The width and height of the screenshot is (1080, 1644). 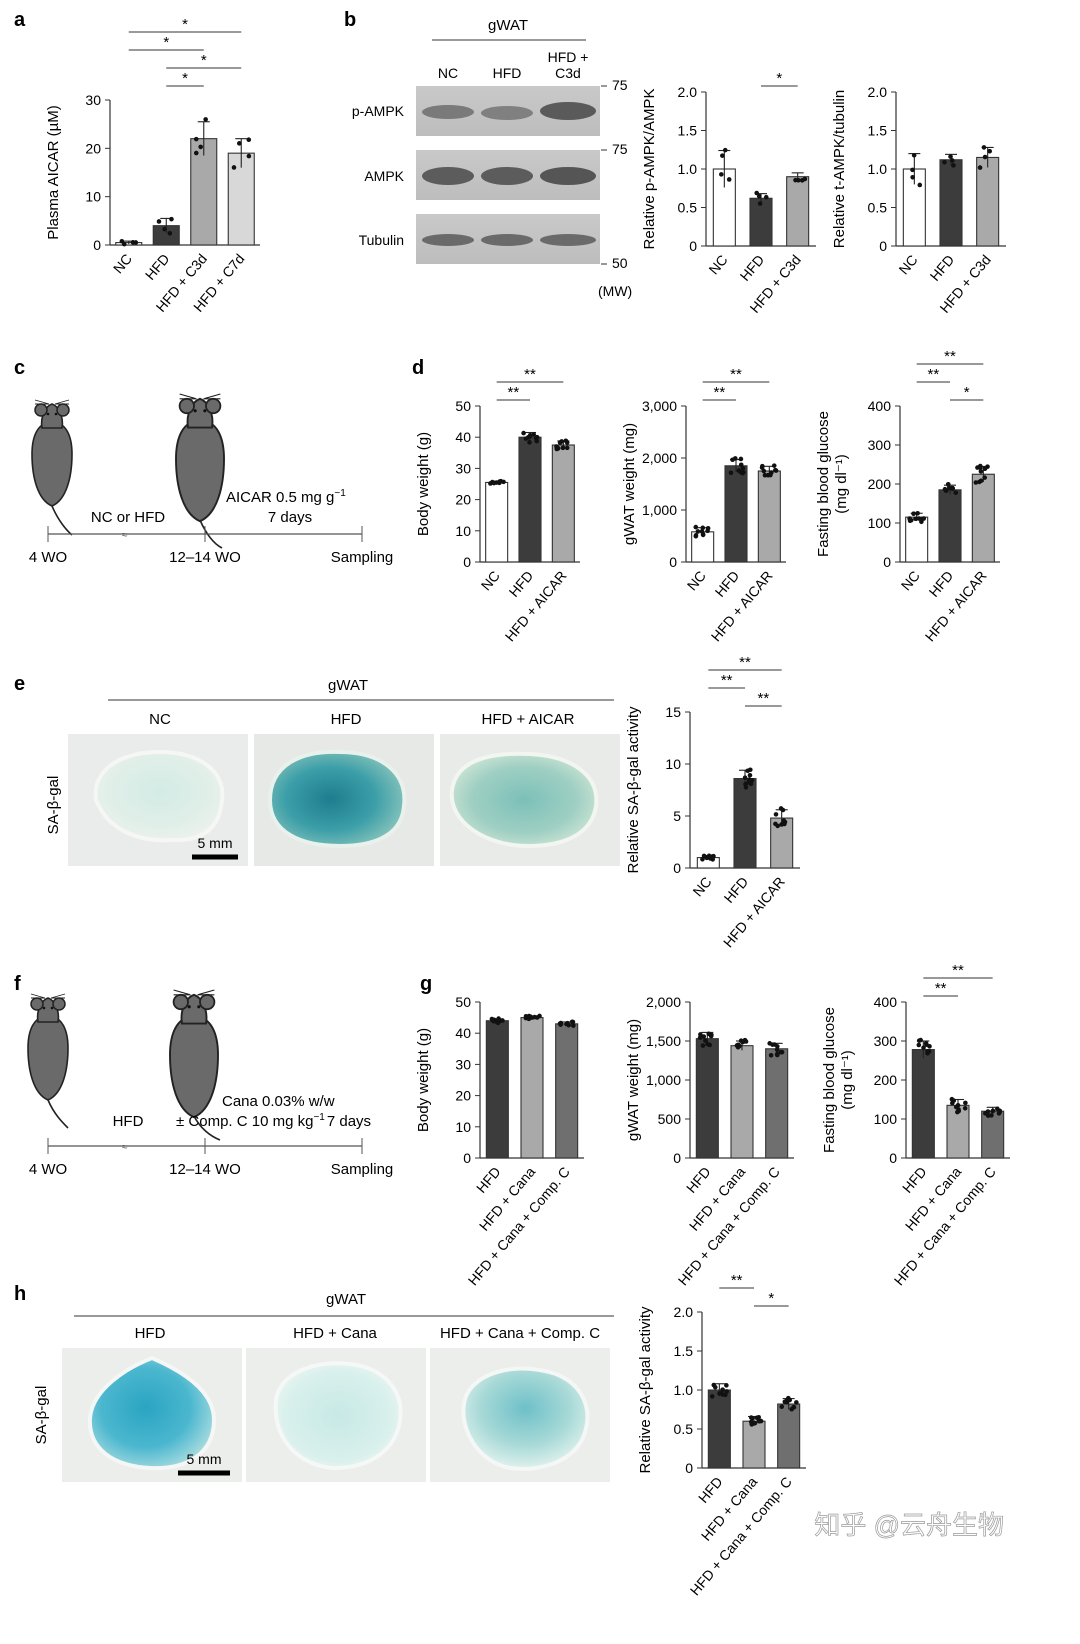 What do you see at coordinates (688, 92) in the screenshot?
I see `y-tick-label-b1: 2.0` at bounding box center [688, 92].